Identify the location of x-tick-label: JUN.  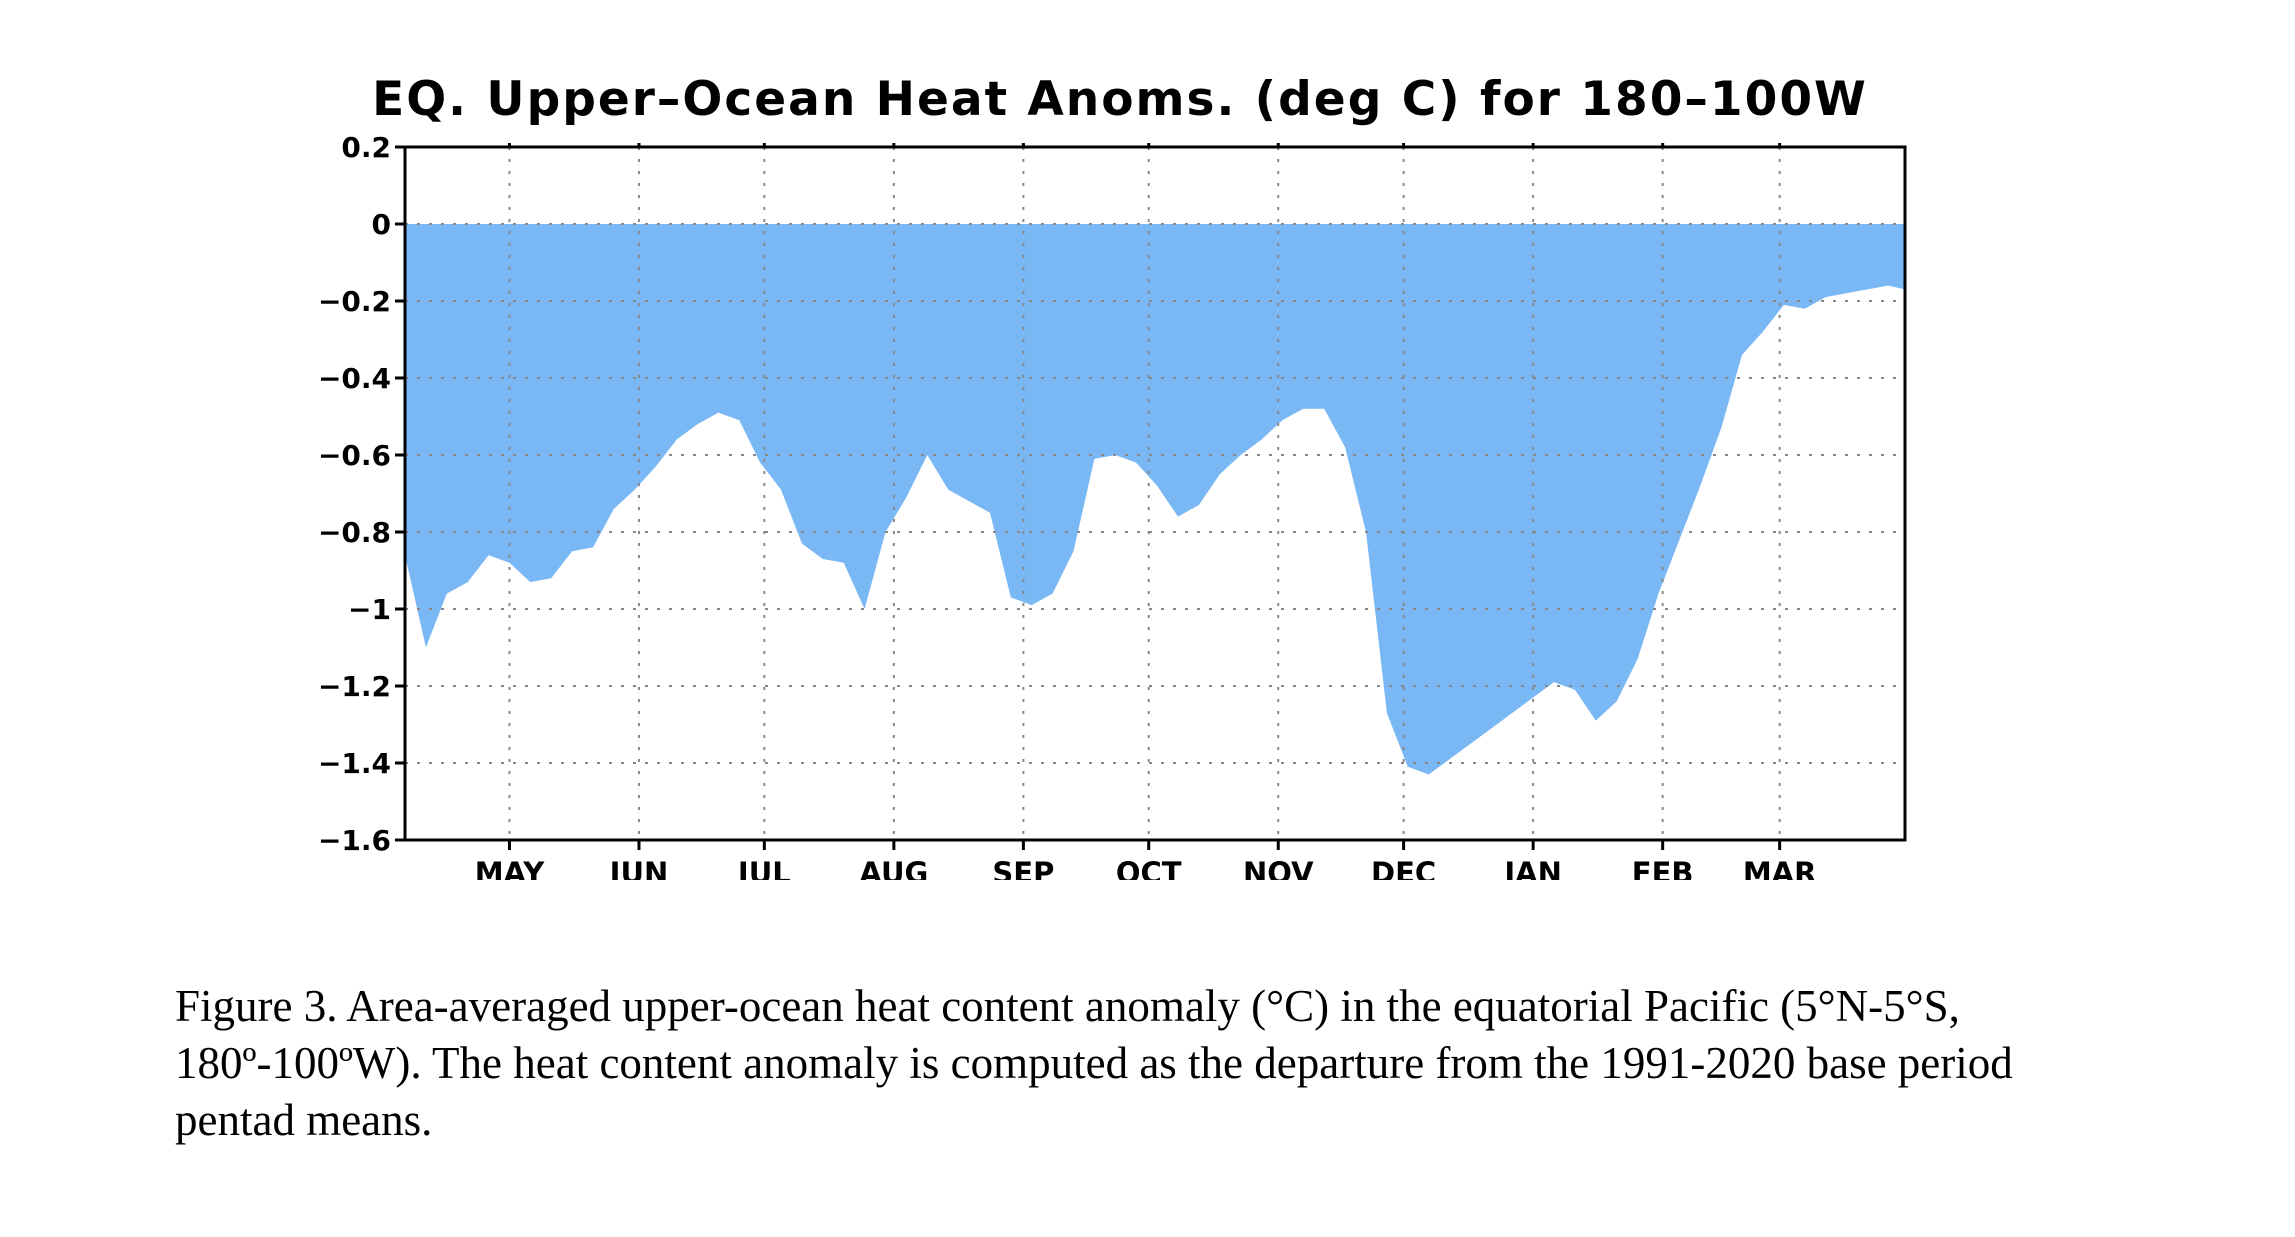
(638, 868).